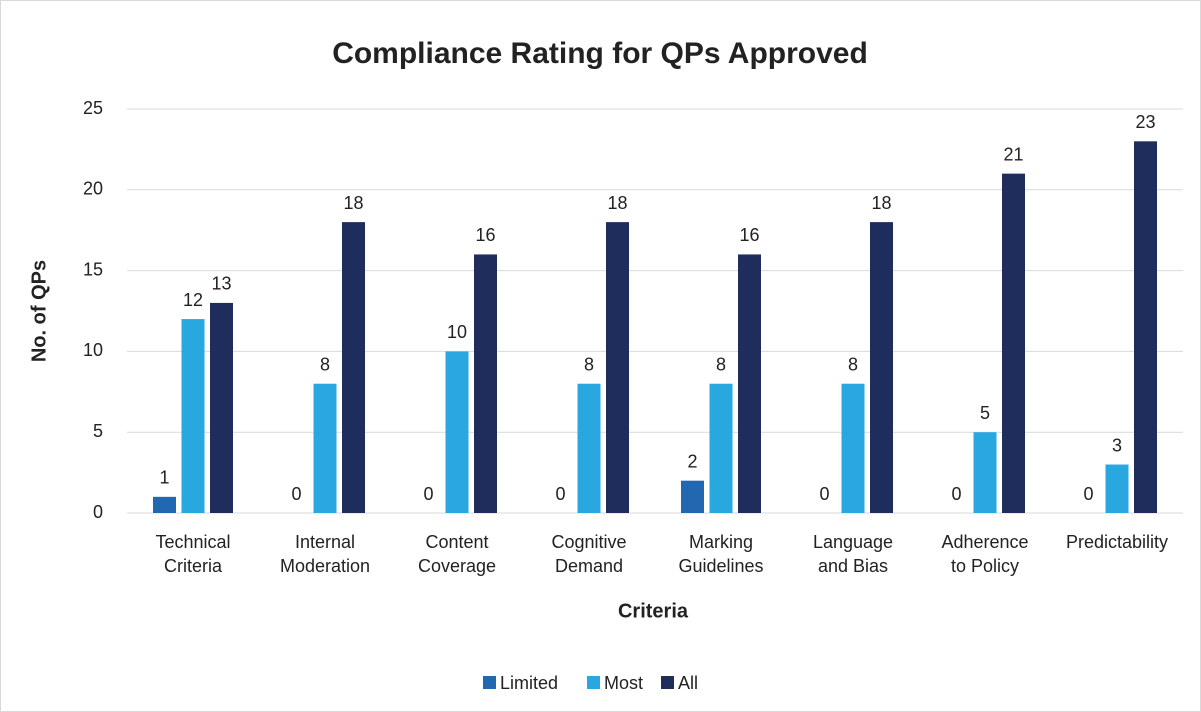 The width and height of the screenshot is (1201, 712). What do you see at coordinates (623, 683) in the screenshot?
I see `legend-label: Most` at bounding box center [623, 683].